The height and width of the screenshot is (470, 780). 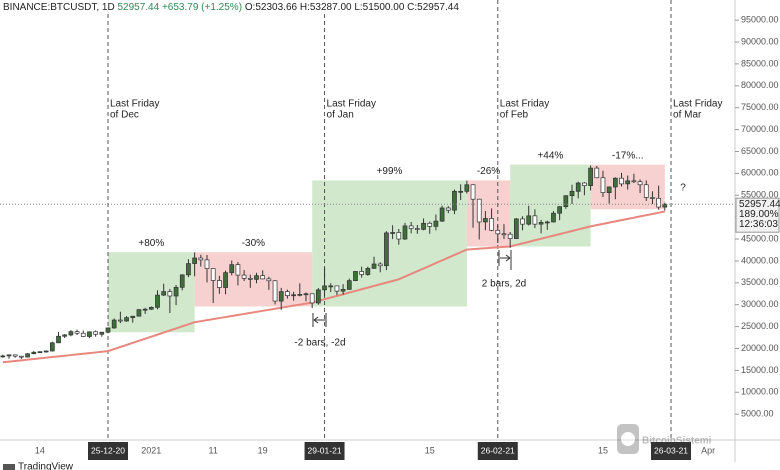 I want to click on last-price: 52957.44, so click(x=138, y=7).